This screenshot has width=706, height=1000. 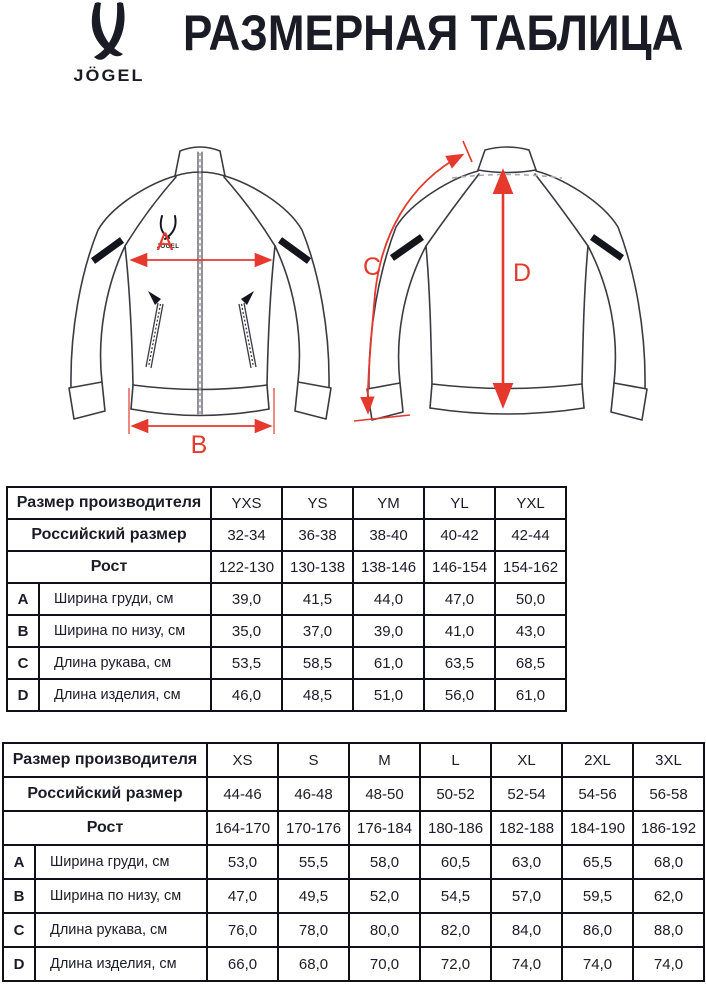 I want to click on shoulder-dashed-seam, so click(x=507, y=176).